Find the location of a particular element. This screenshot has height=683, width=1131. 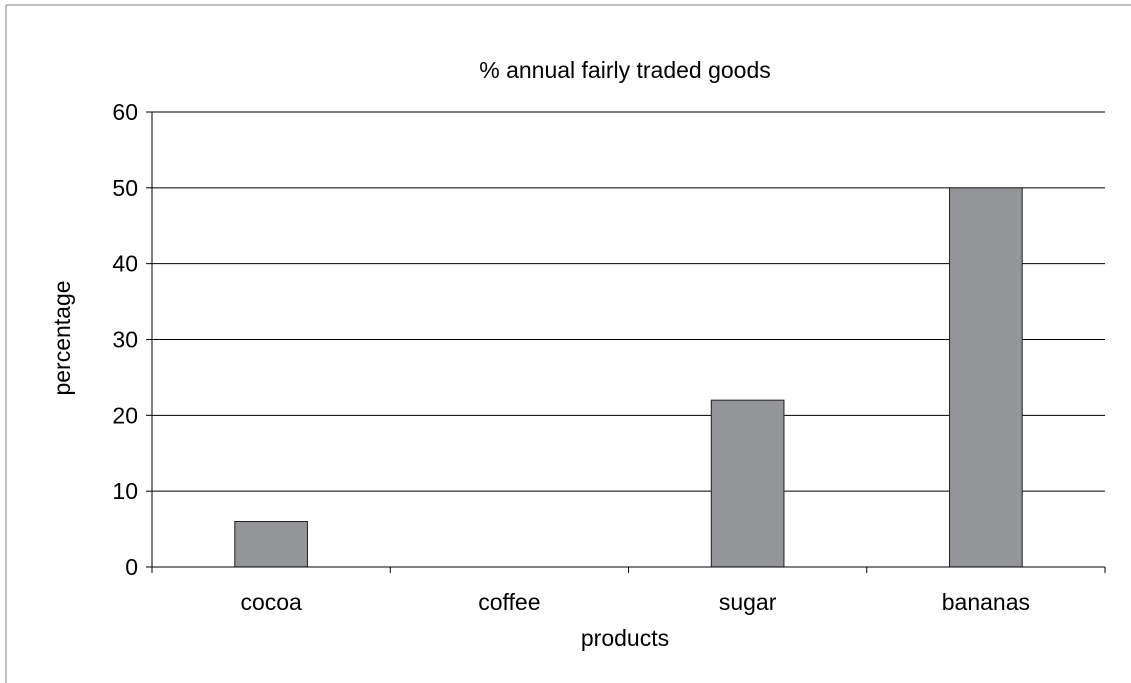

y-tick-label: 50 is located at coordinates (125, 188).